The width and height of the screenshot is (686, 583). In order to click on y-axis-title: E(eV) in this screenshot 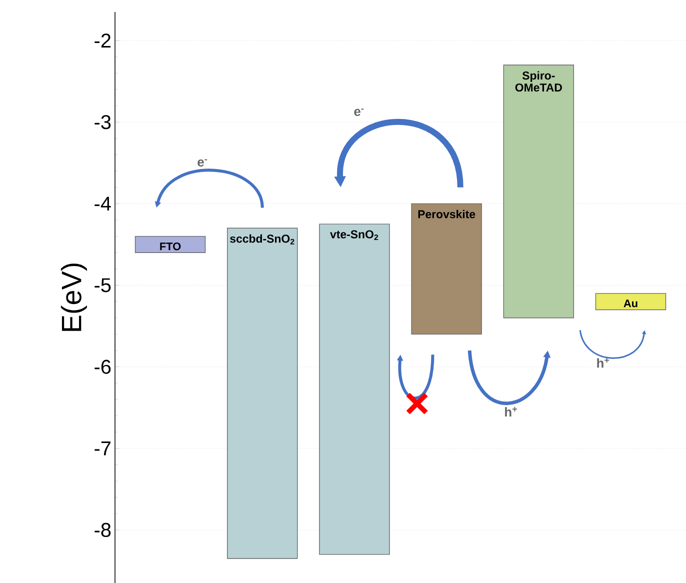, I will do `click(73, 297)`.